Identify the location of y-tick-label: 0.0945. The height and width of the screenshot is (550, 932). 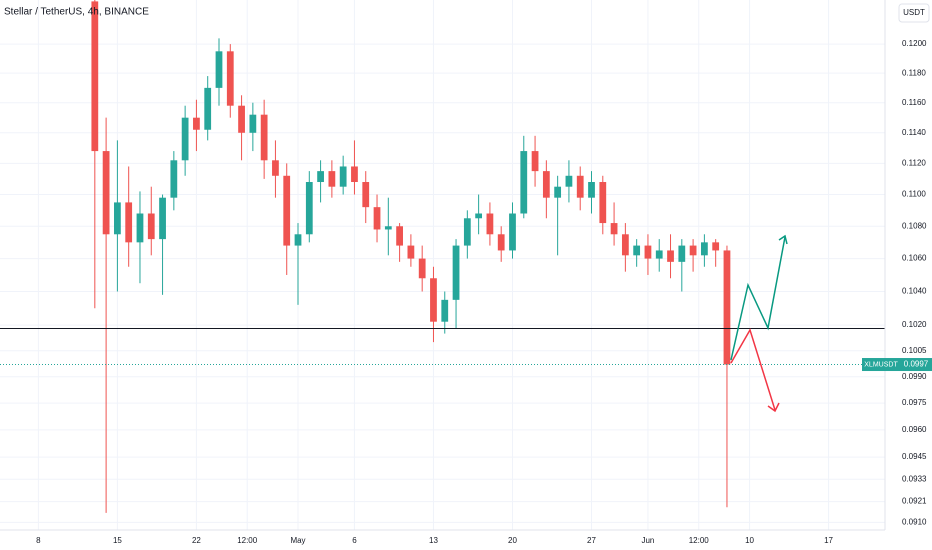
(914, 456).